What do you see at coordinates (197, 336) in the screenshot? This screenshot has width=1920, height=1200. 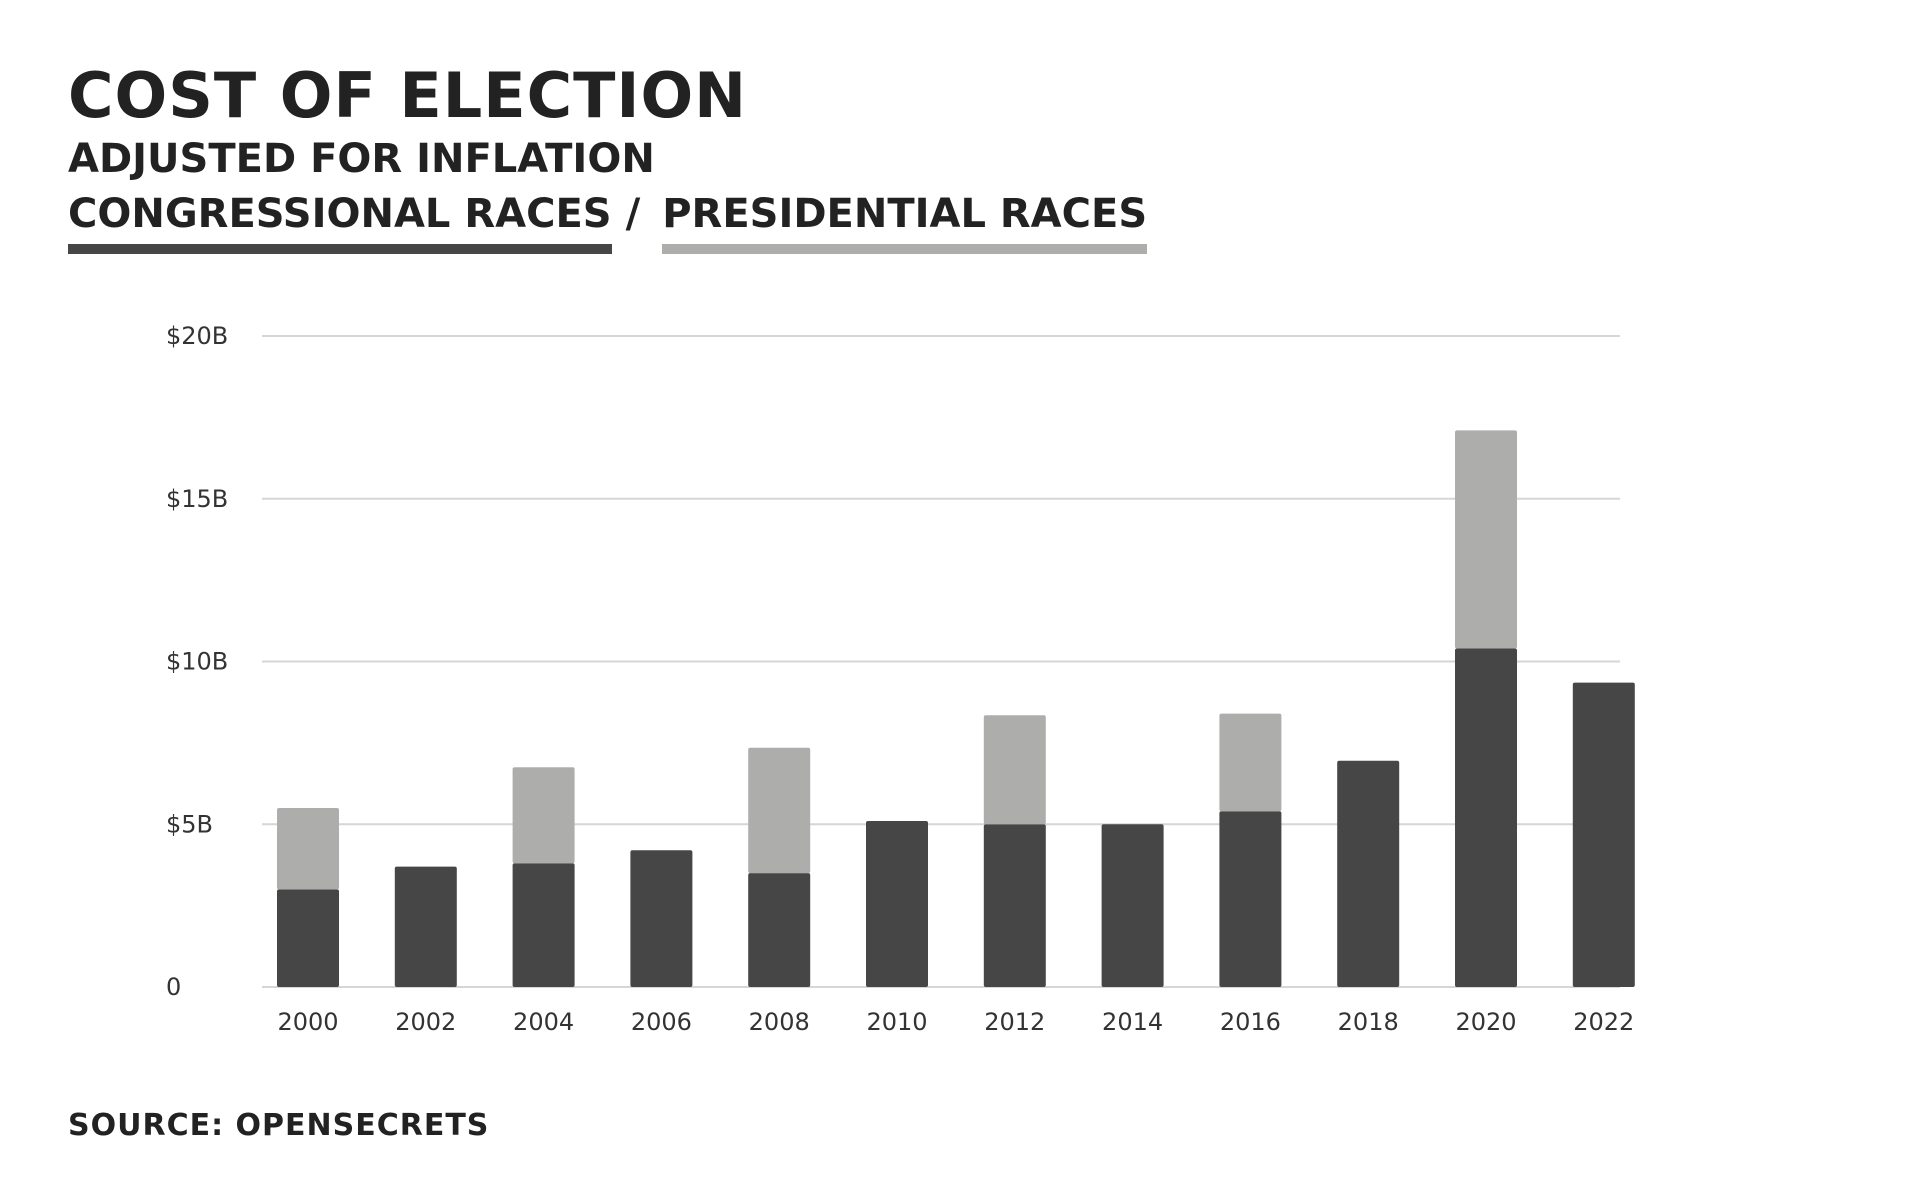 I see `y-tick-label: $20B` at bounding box center [197, 336].